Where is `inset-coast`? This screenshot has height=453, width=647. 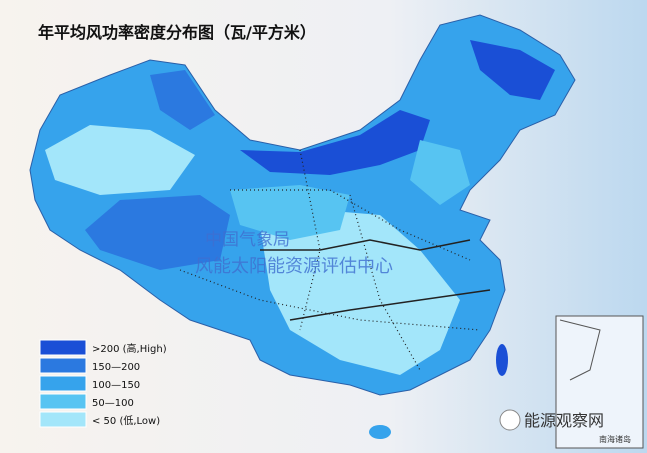
inset-coast is located at coordinates (580, 350).